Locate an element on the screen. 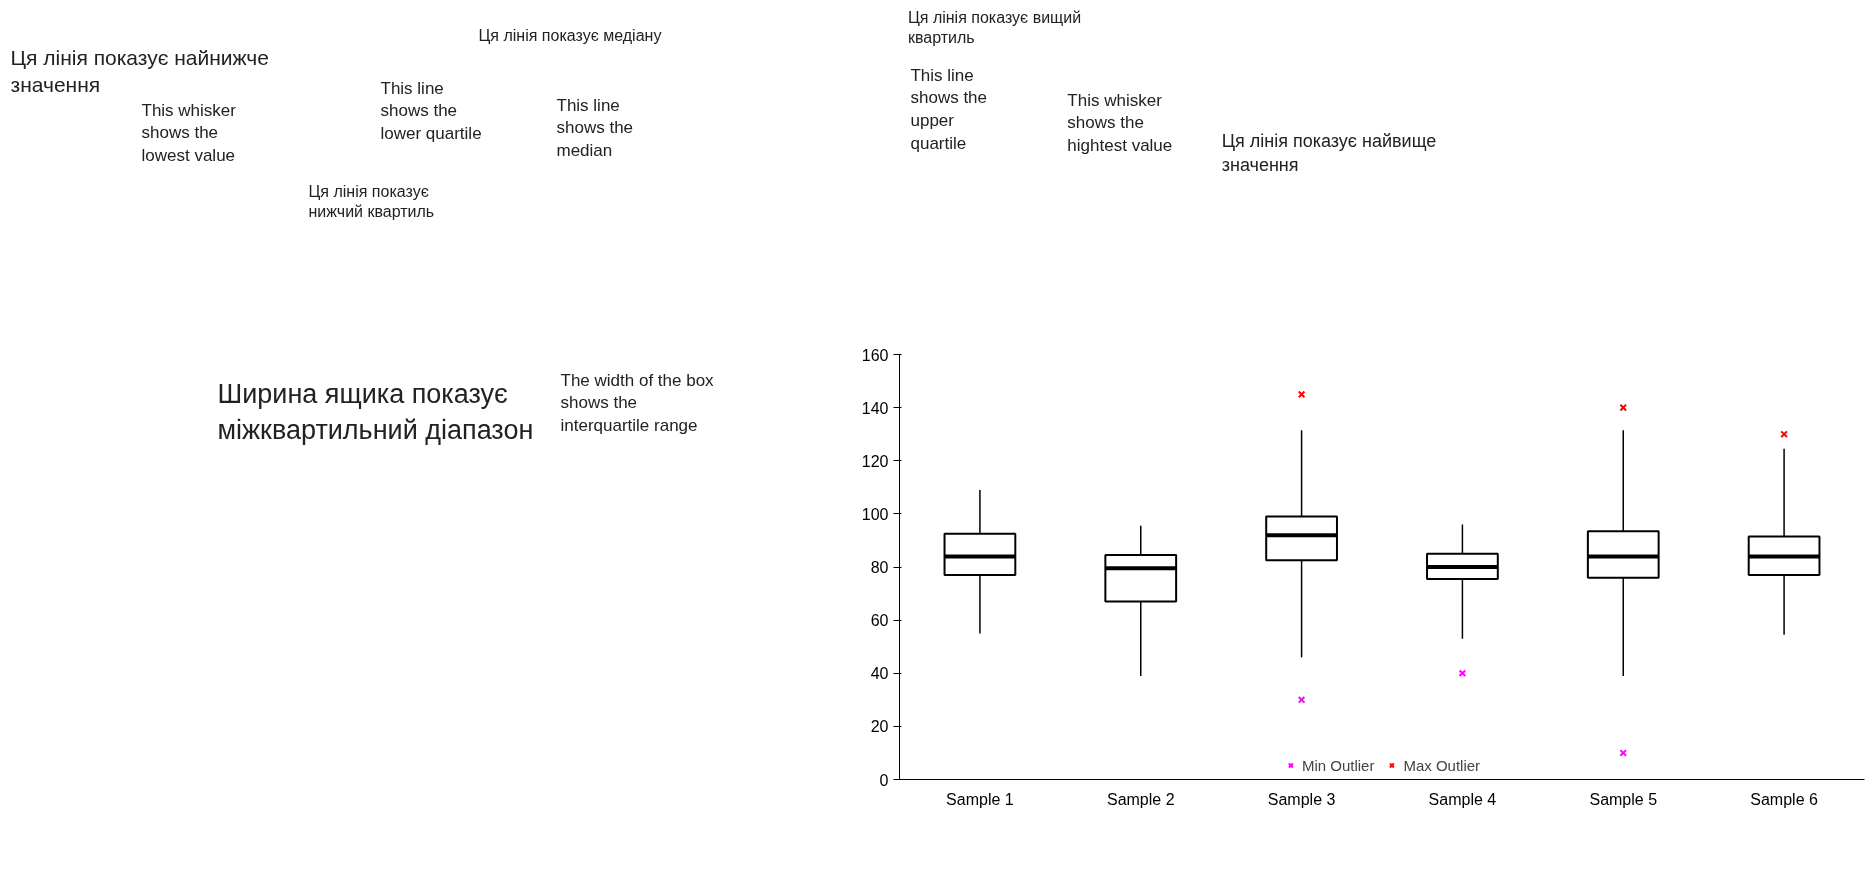  text: This line shows the upper quartile is located at coordinates (949, 109).